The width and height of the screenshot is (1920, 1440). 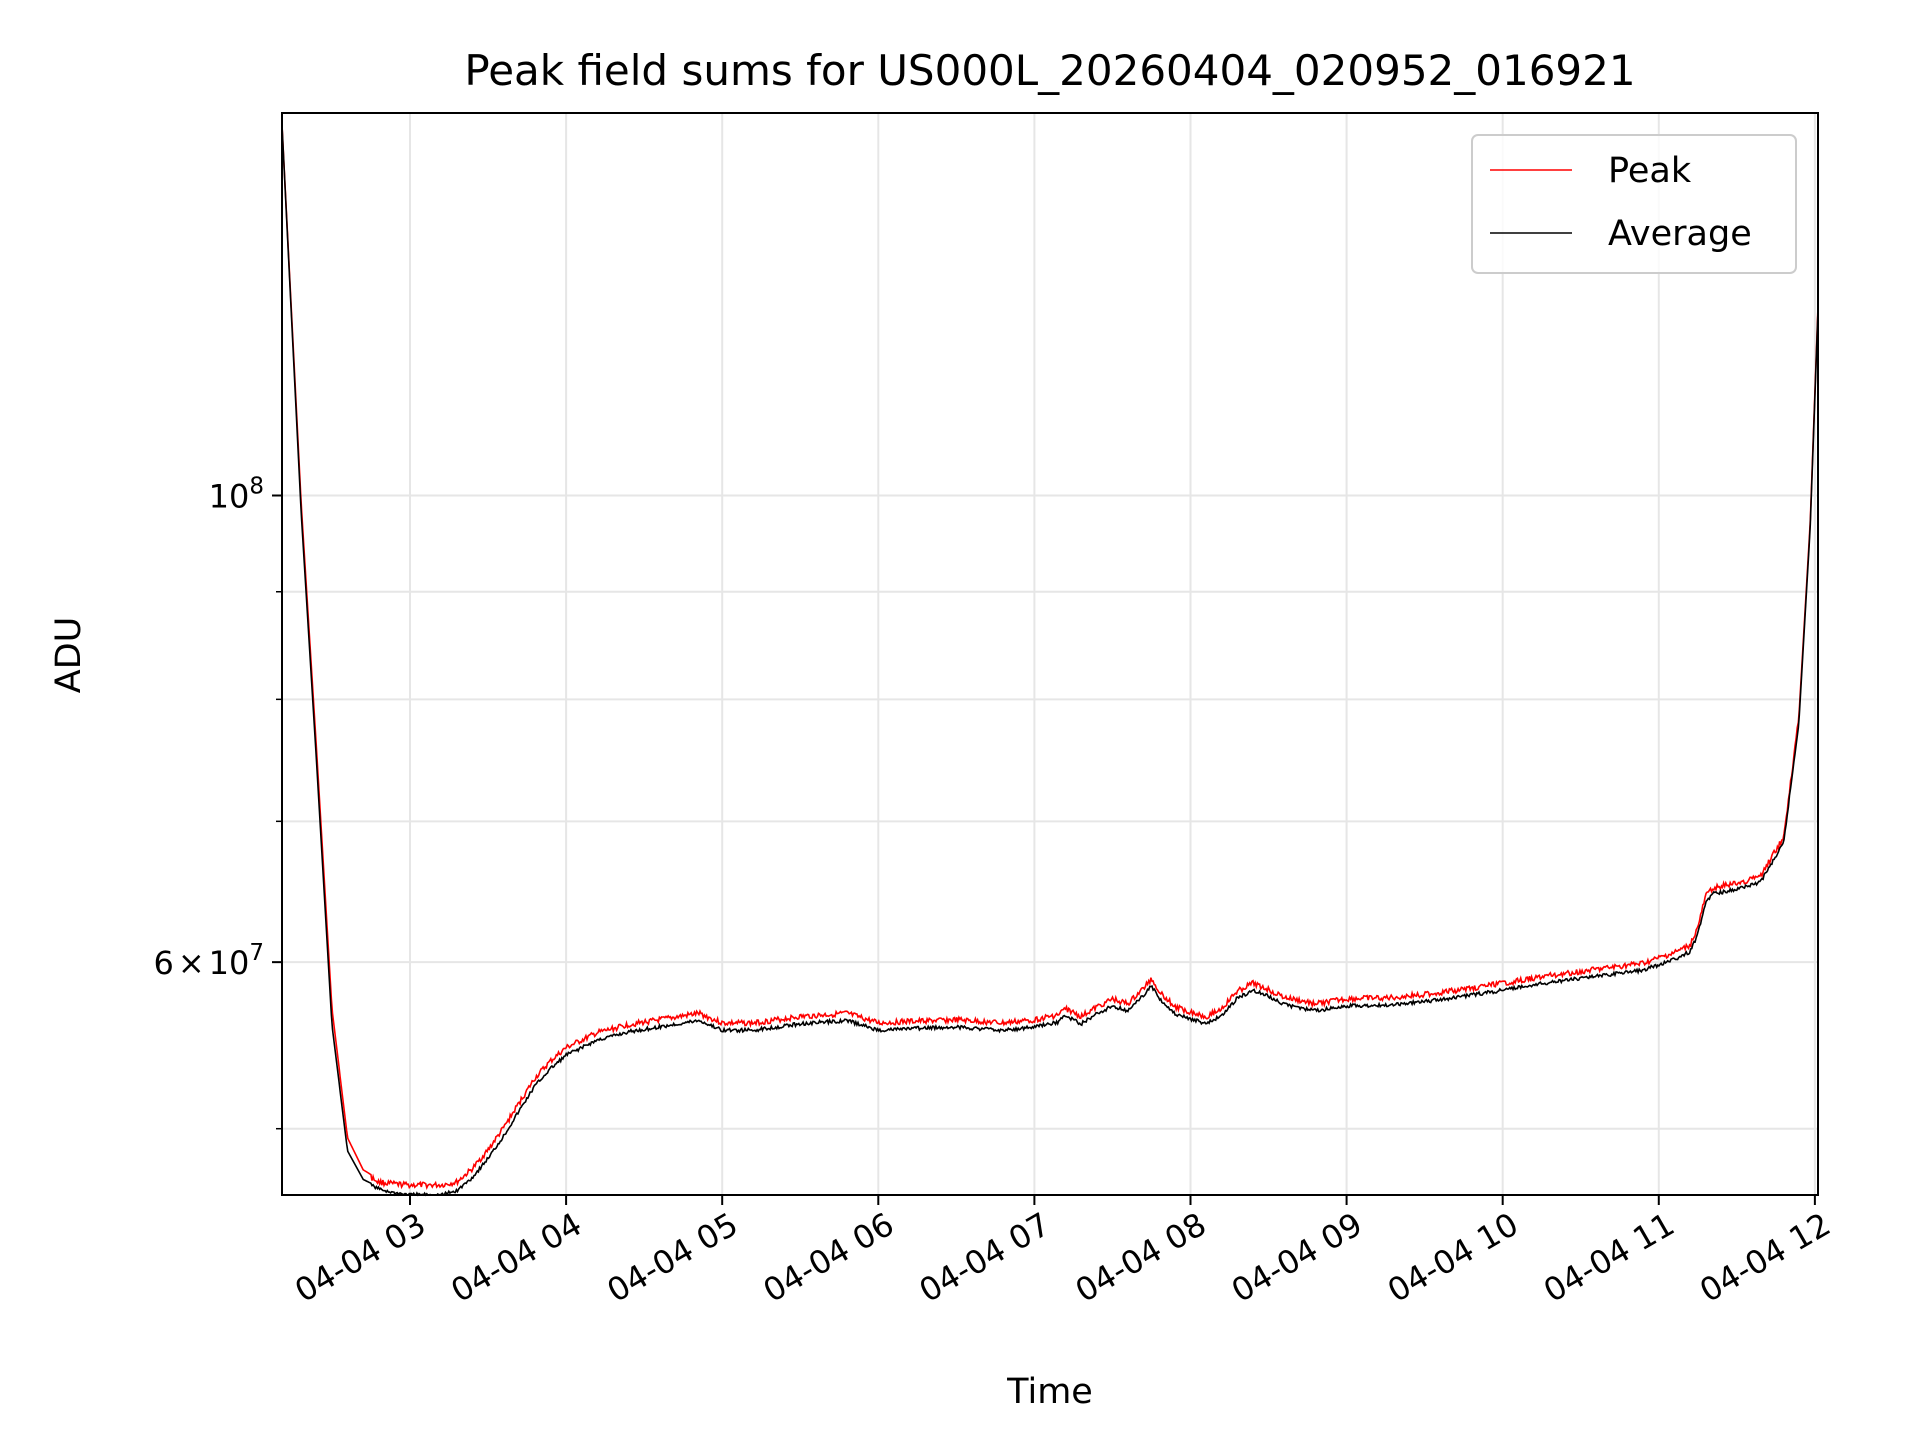 I want to click on y-tick-label: 108, so click(x=236, y=495).